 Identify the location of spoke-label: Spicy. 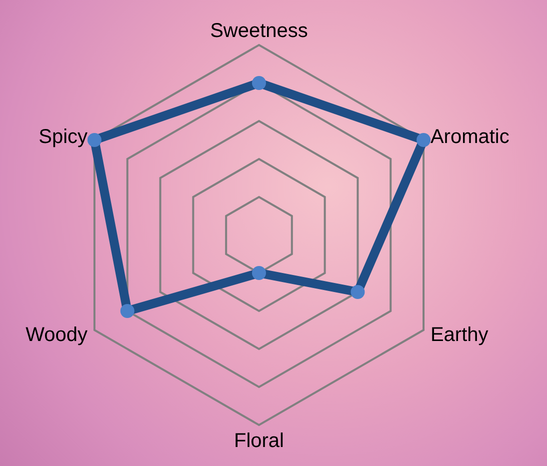
(63, 137).